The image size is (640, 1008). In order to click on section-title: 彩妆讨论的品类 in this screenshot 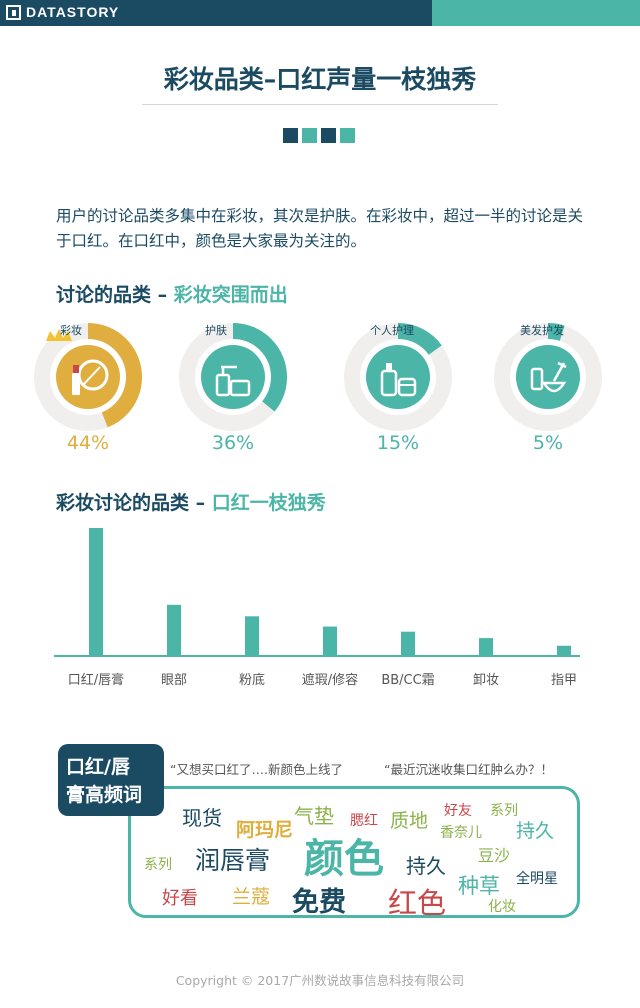, I will do `click(123, 503)`.